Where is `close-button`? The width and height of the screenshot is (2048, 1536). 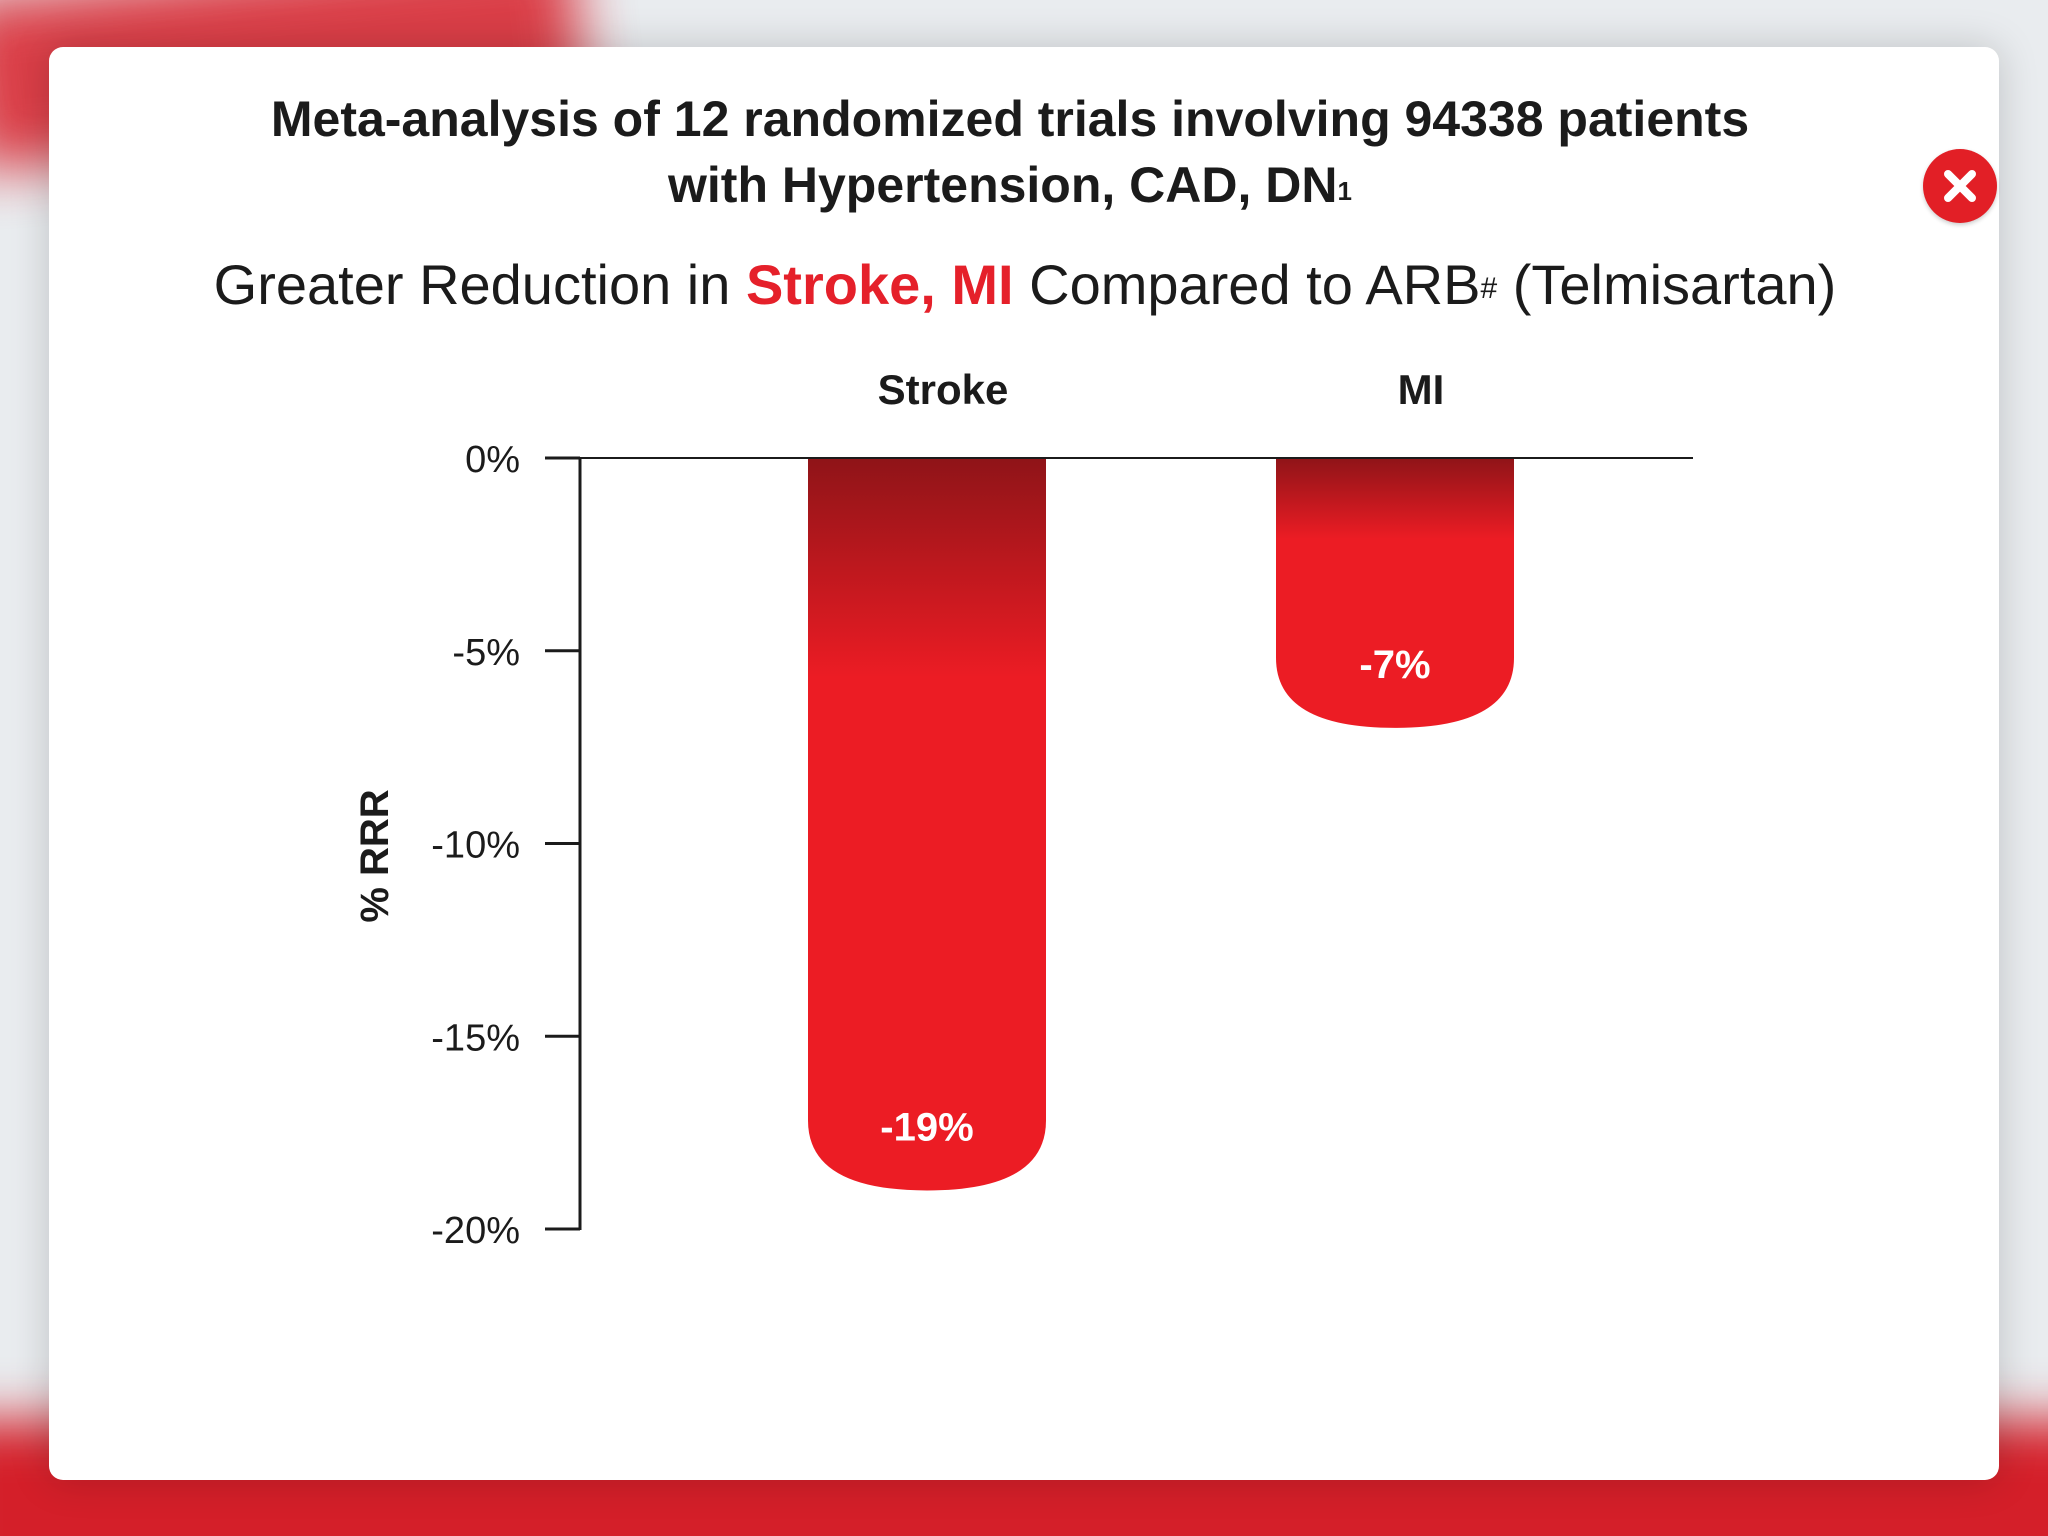
close-button is located at coordinates (1960, 186).